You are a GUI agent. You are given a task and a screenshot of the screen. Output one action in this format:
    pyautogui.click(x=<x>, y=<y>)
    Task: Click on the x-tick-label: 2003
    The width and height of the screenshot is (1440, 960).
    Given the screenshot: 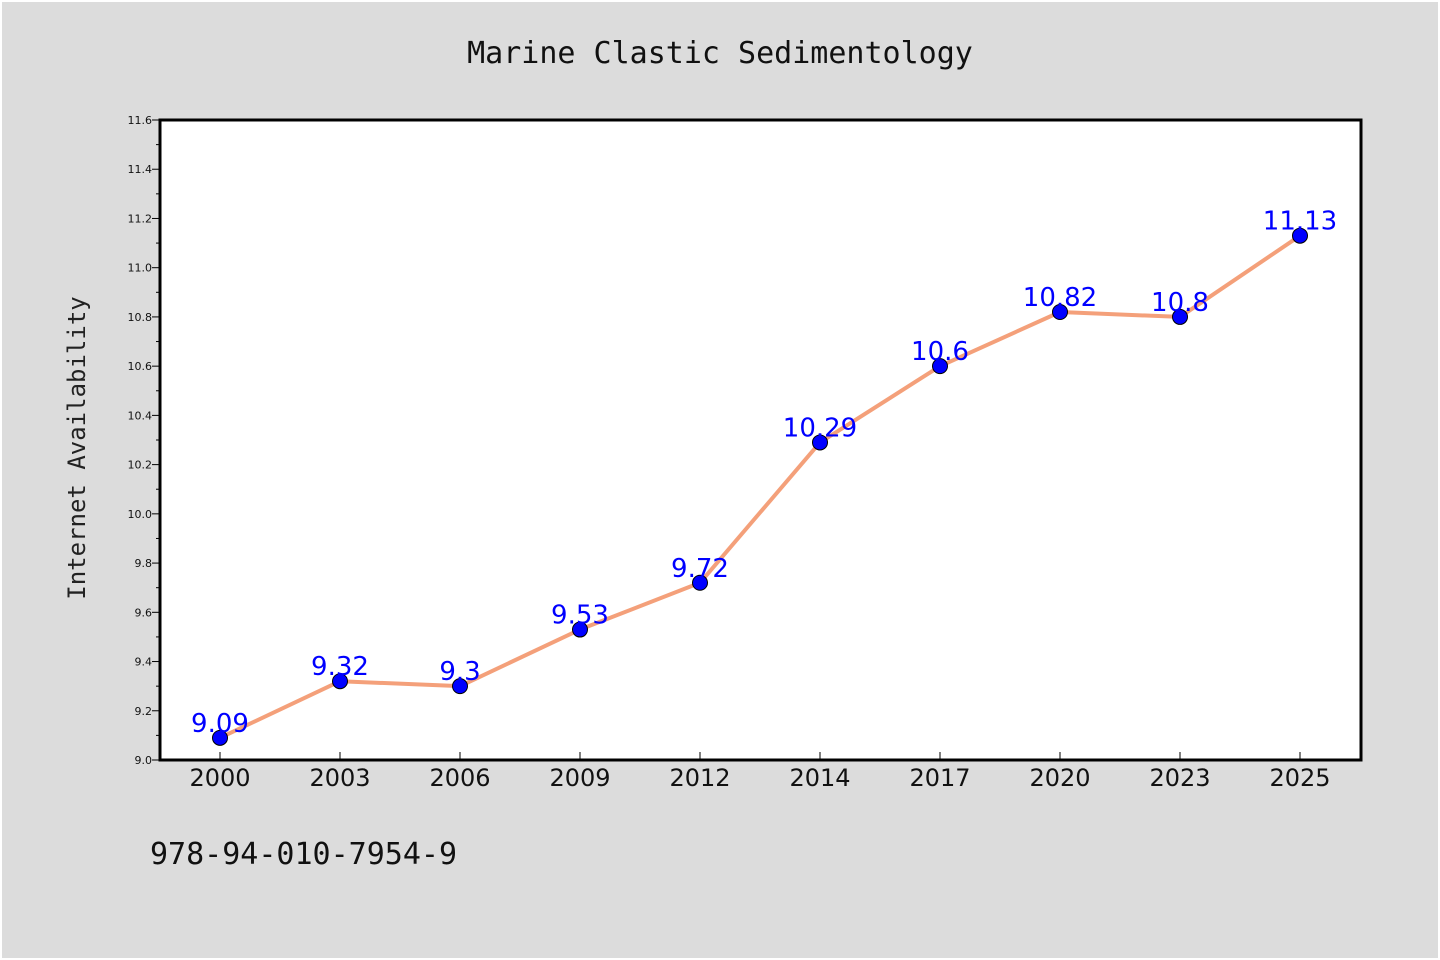 What is the action you would take?
    pyautogui.click(x=339, y=778)
    